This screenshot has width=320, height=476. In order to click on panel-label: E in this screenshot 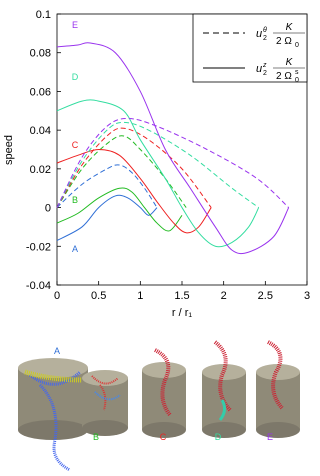, I will do `click(270, 437)`.